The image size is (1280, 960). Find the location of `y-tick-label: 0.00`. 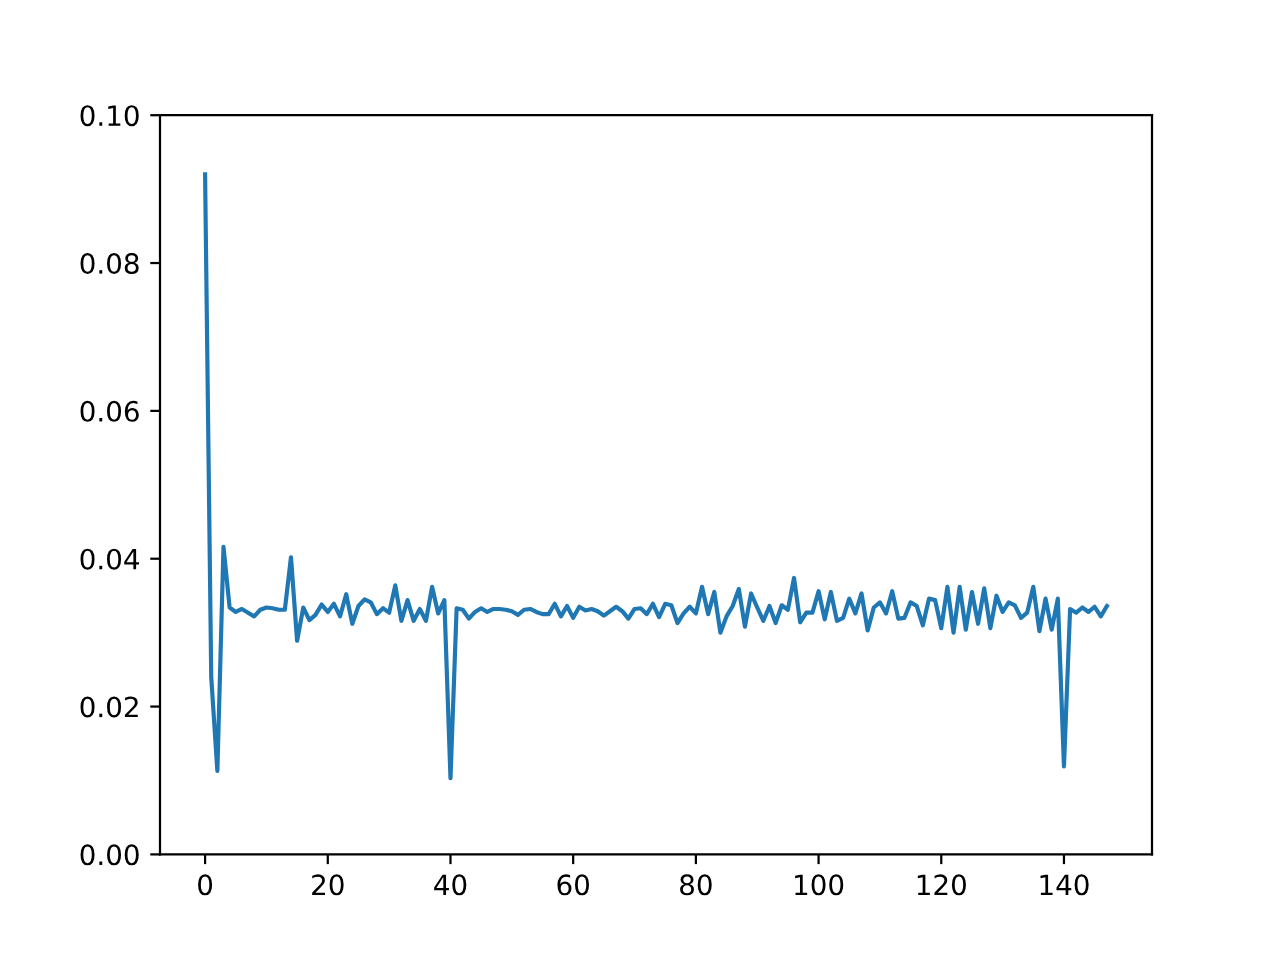

y-tick-label: 0.00 is located at coordinates (109, 855).